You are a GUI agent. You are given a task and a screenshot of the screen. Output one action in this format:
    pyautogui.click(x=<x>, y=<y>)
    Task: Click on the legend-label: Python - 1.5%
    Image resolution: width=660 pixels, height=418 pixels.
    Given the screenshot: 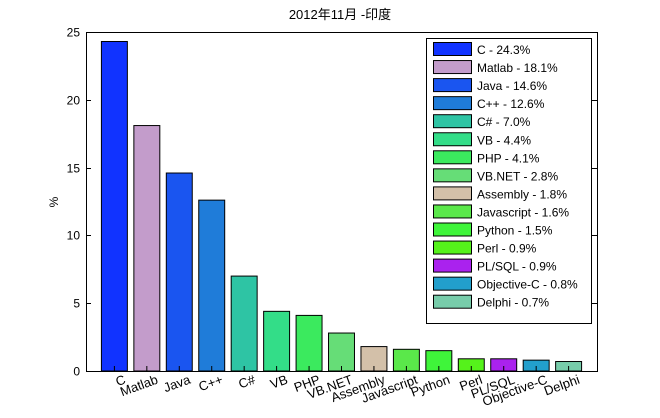 What is the action you would take?
    pyautogui.click(x=515, y=231)
    